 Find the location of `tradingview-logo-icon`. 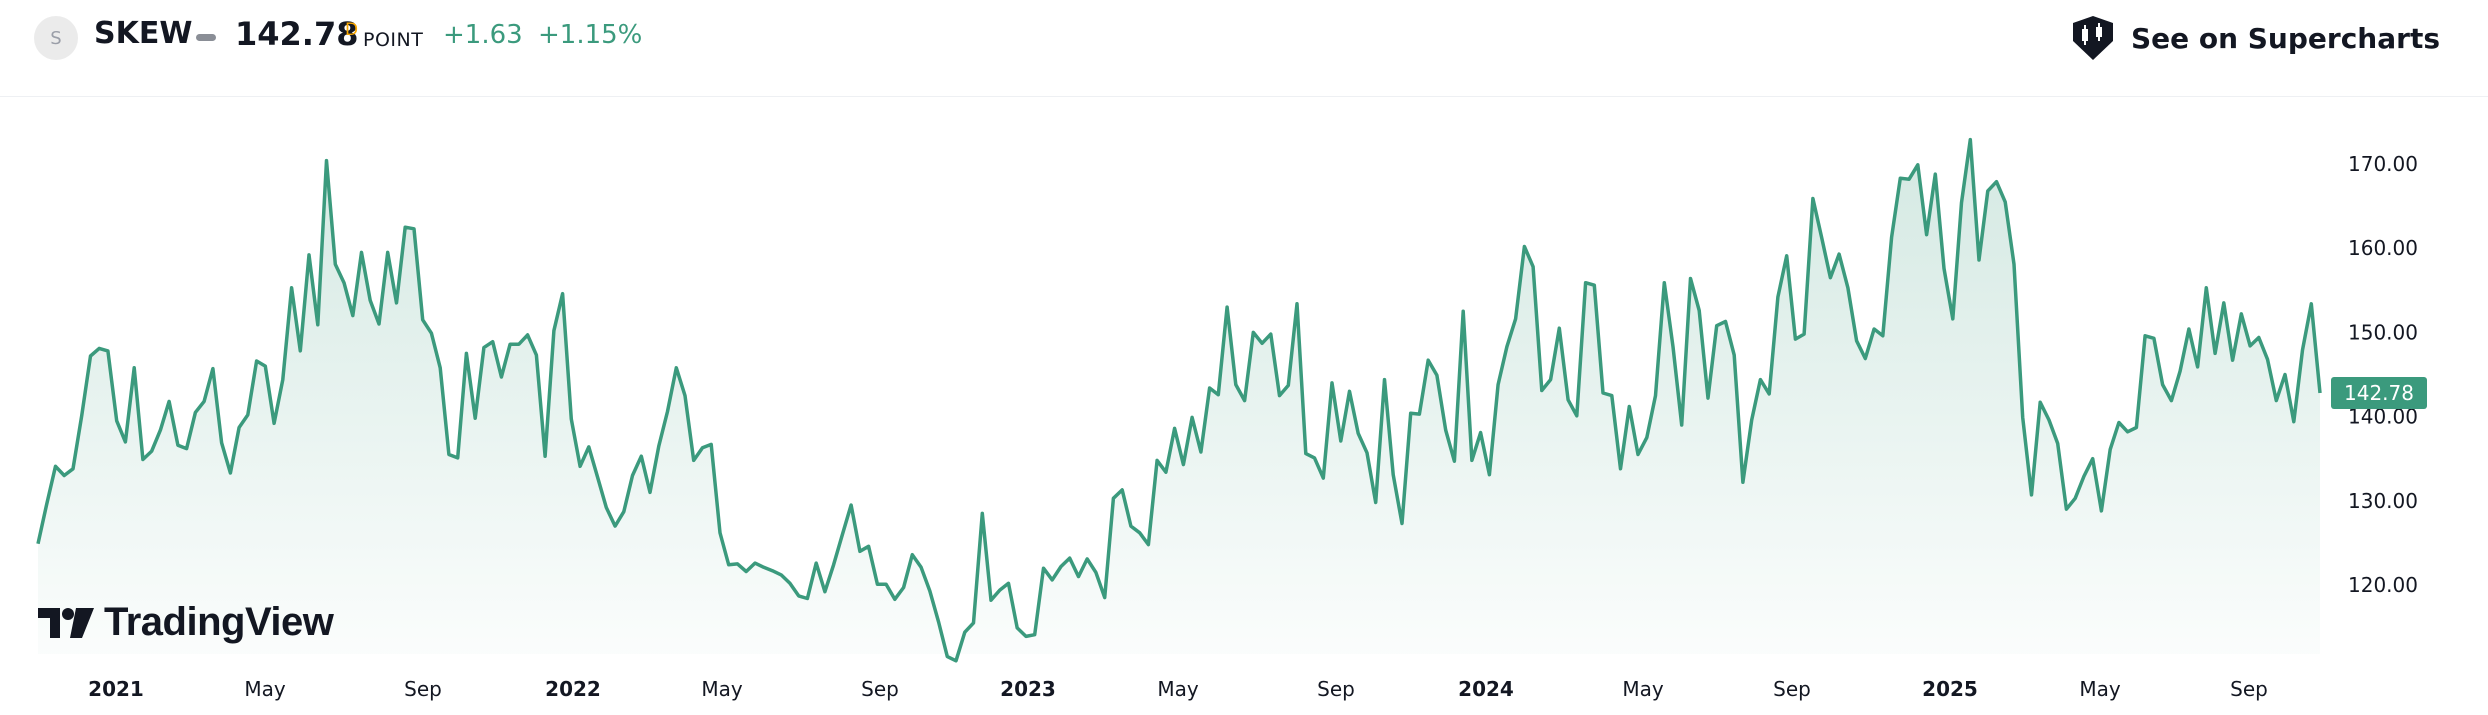

tradingview-logo-icon is located at coordinates (66, 622).